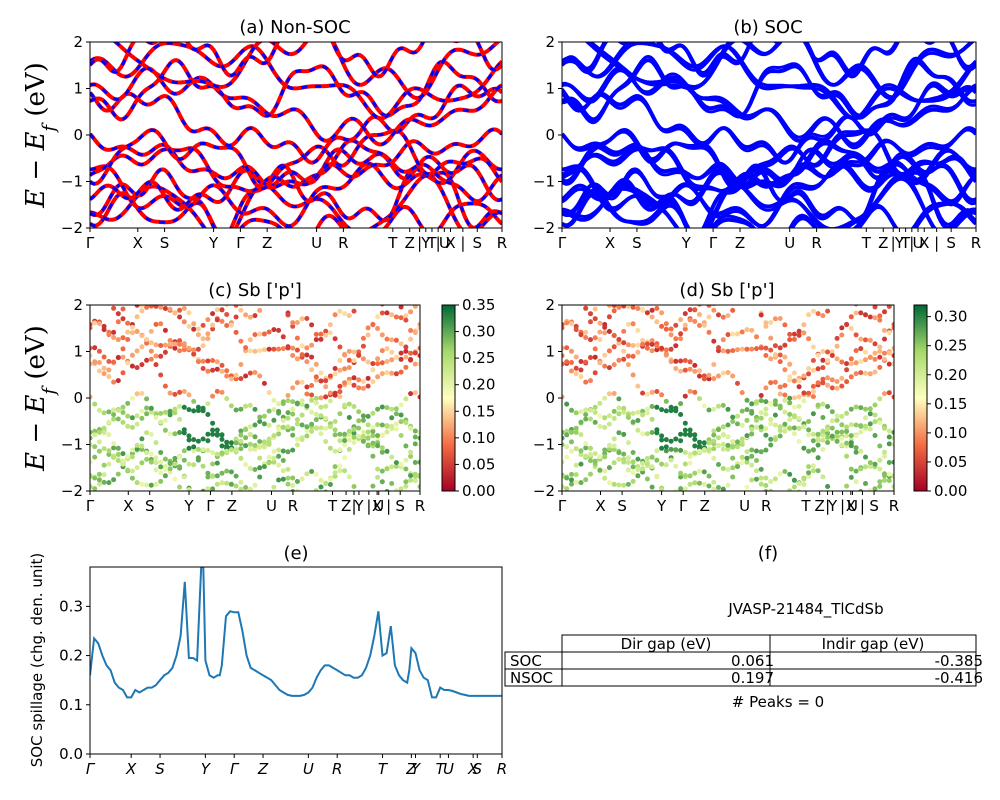  Describe the element at coordinates (188, 506) in the screenshot. I see `x-tick-label: Y` at that location.